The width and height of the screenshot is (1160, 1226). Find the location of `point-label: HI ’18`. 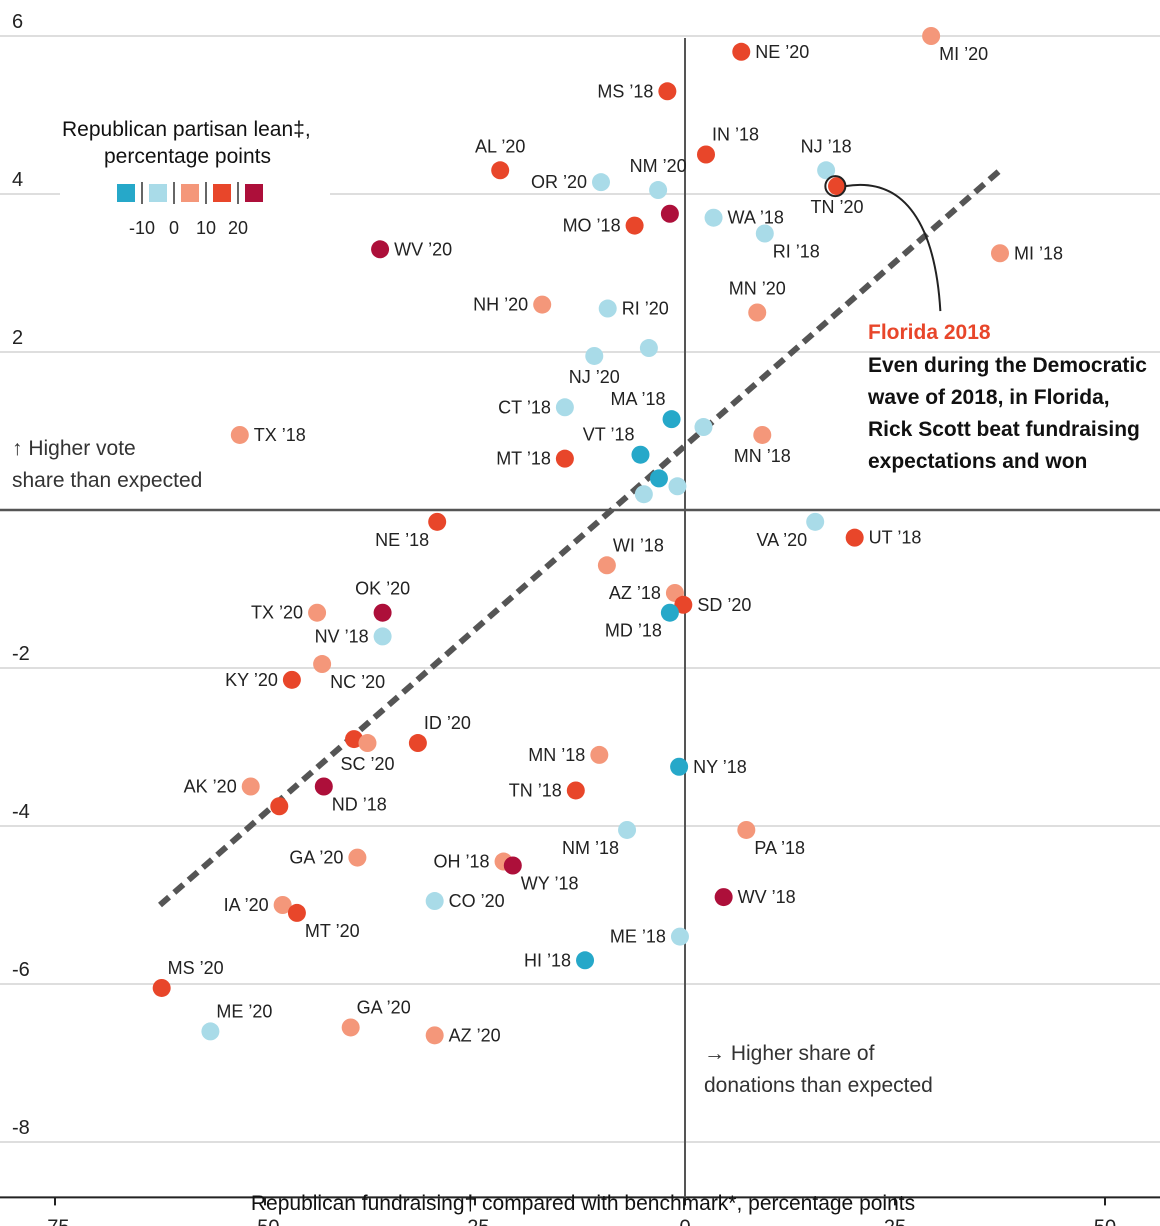

point-label: HI ’18 is located at coordinates (547, 960).